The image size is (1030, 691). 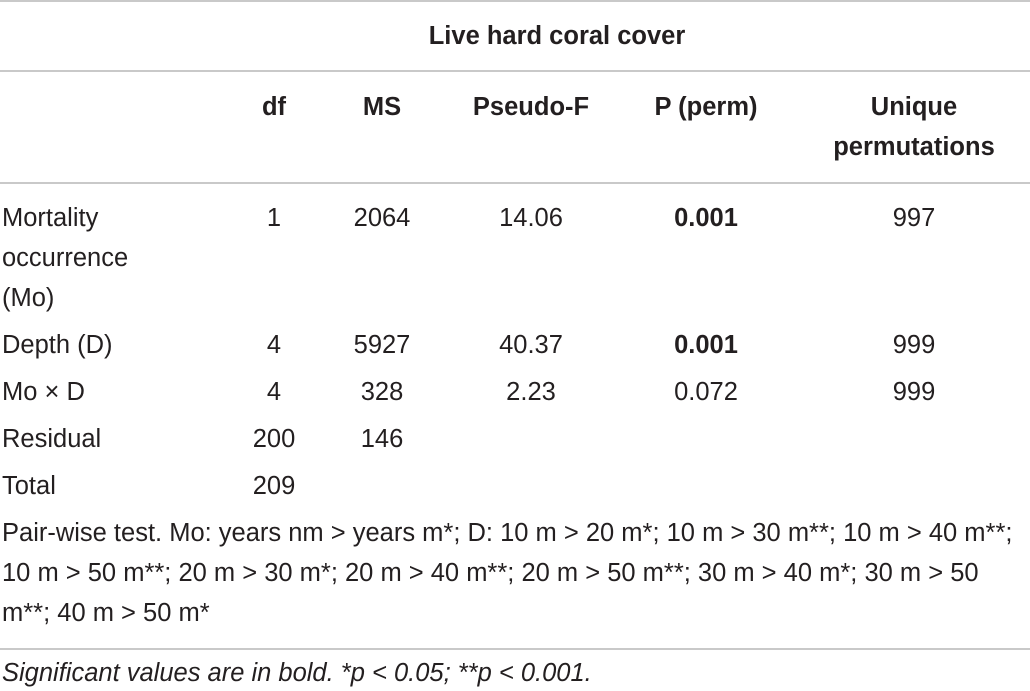 What do you see at coordinates (515, 649) in the screenshot?
I see `table-bottom-rule` at bounding box center [515, 649].